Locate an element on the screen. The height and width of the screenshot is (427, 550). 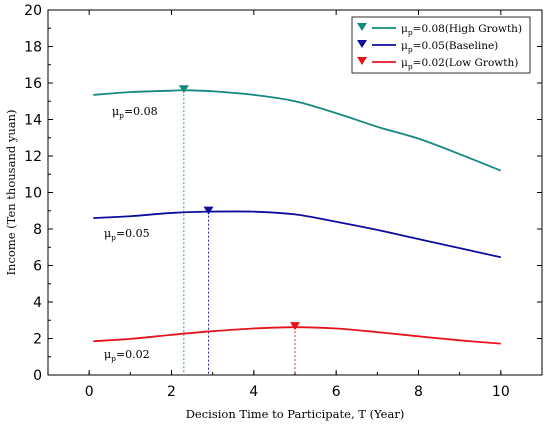
legend-label-value: =0.05(Baseline) is located at coordinates (456, 46).